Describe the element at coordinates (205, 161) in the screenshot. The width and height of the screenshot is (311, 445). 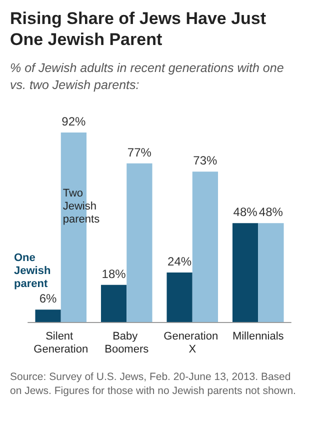
I see `data-label: 73%` at that location.